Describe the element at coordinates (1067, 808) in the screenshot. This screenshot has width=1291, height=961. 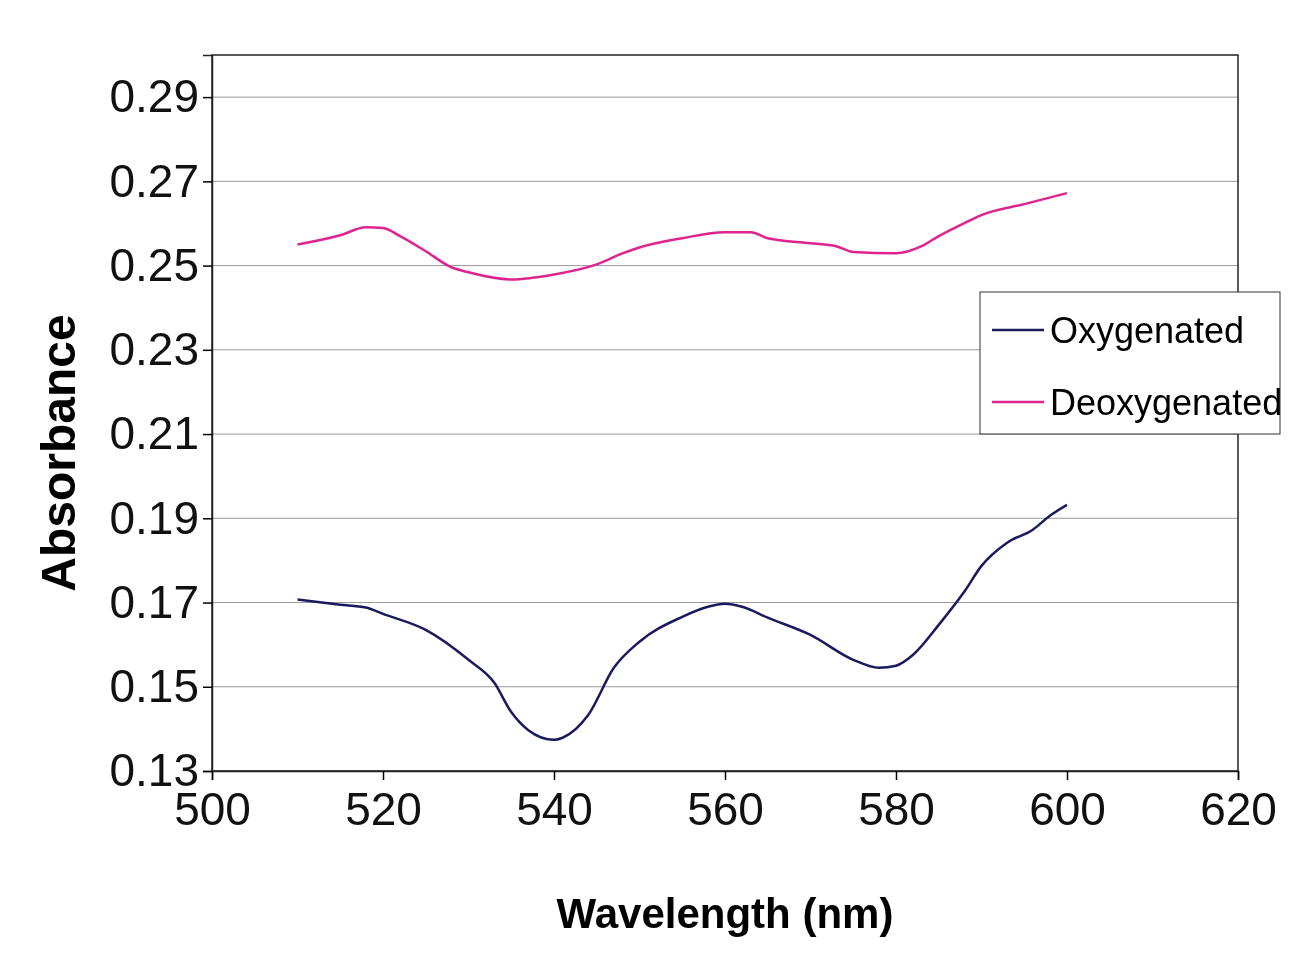
I see `x-tick-label: 600` at that location.